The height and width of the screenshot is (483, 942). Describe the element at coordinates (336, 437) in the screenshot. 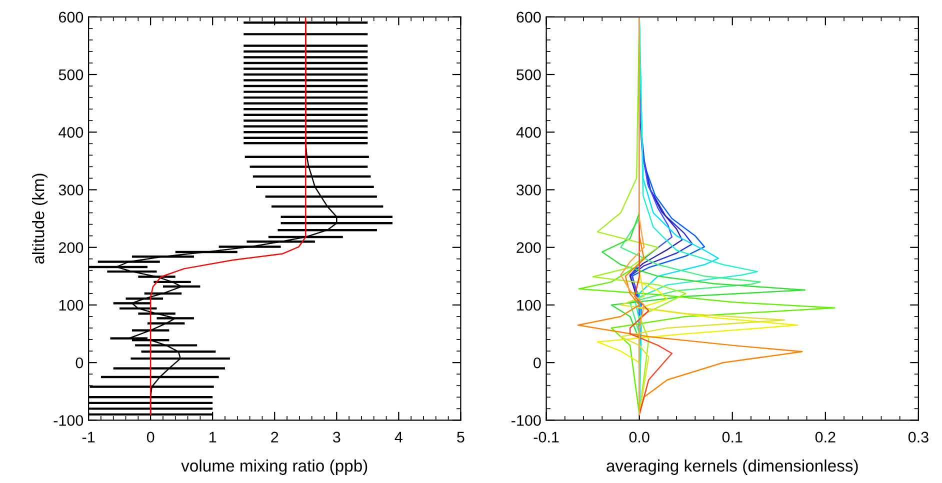

I see `x-tick-label: 3` at that location.